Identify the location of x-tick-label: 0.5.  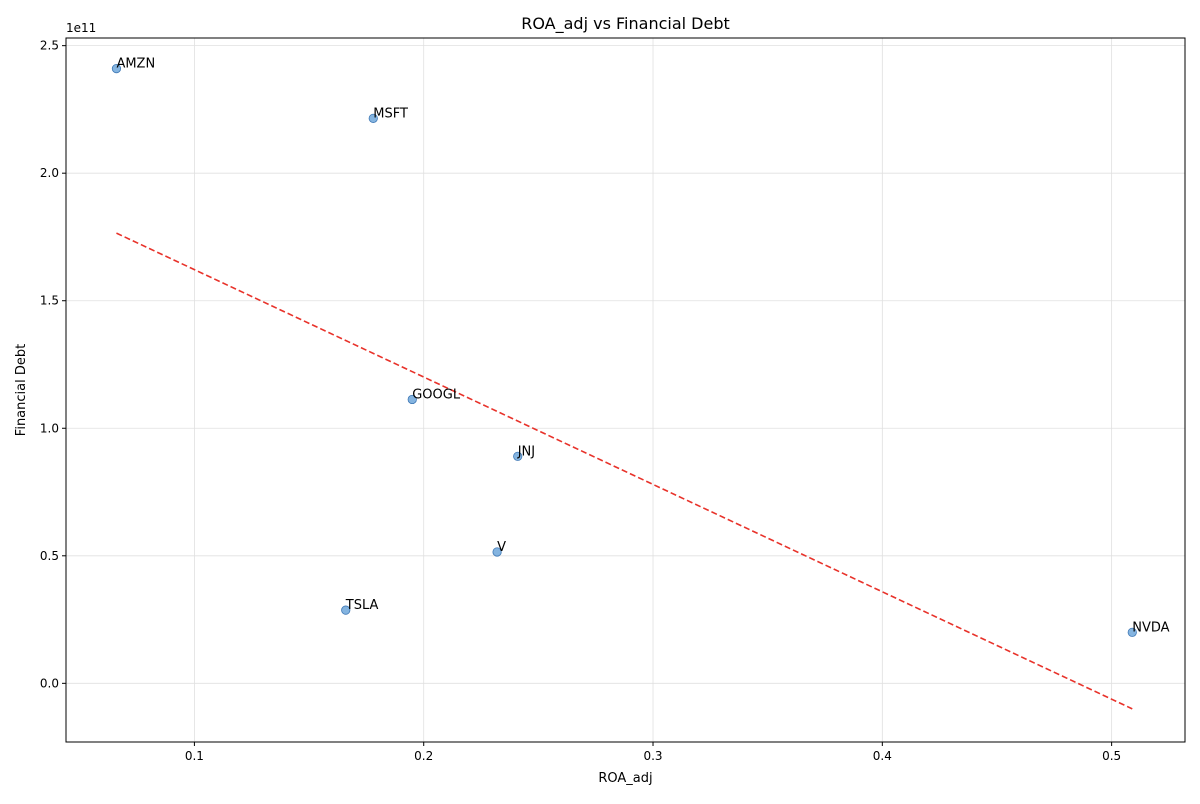
(1111, 756).